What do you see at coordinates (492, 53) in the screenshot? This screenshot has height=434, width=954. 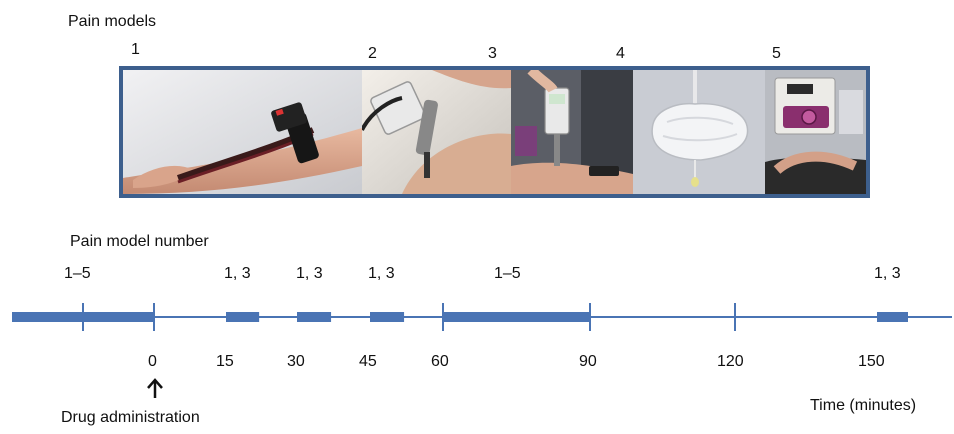 I see `photo-number-3: 3` at bounding box center [492, 53].